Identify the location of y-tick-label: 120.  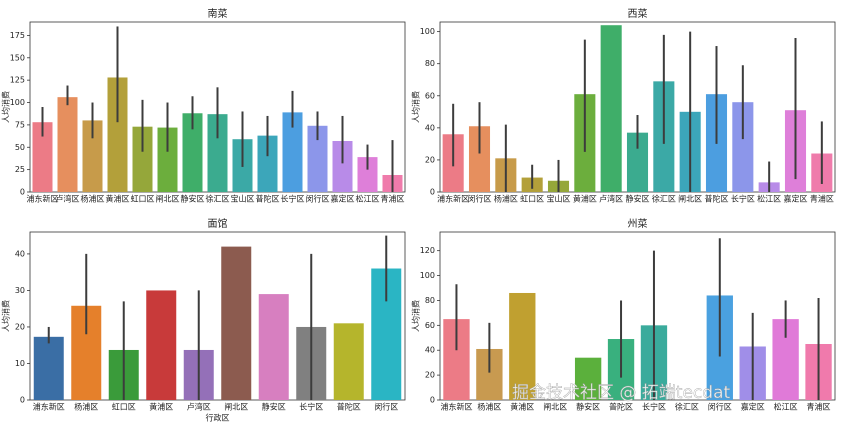
(427, 250).